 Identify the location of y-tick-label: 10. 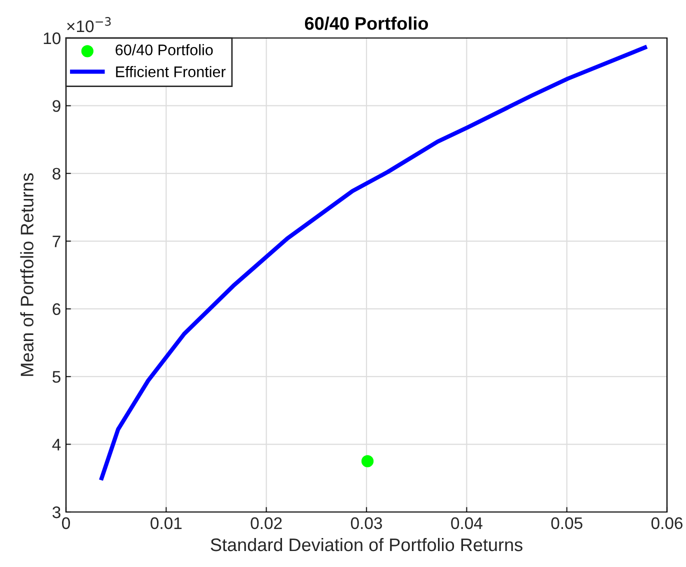
(52, 38).